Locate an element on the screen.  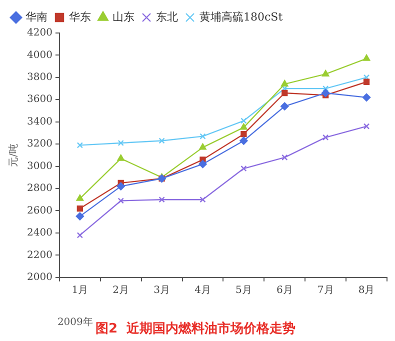
legend-label: 华南 is located at coordinates (37, 17).